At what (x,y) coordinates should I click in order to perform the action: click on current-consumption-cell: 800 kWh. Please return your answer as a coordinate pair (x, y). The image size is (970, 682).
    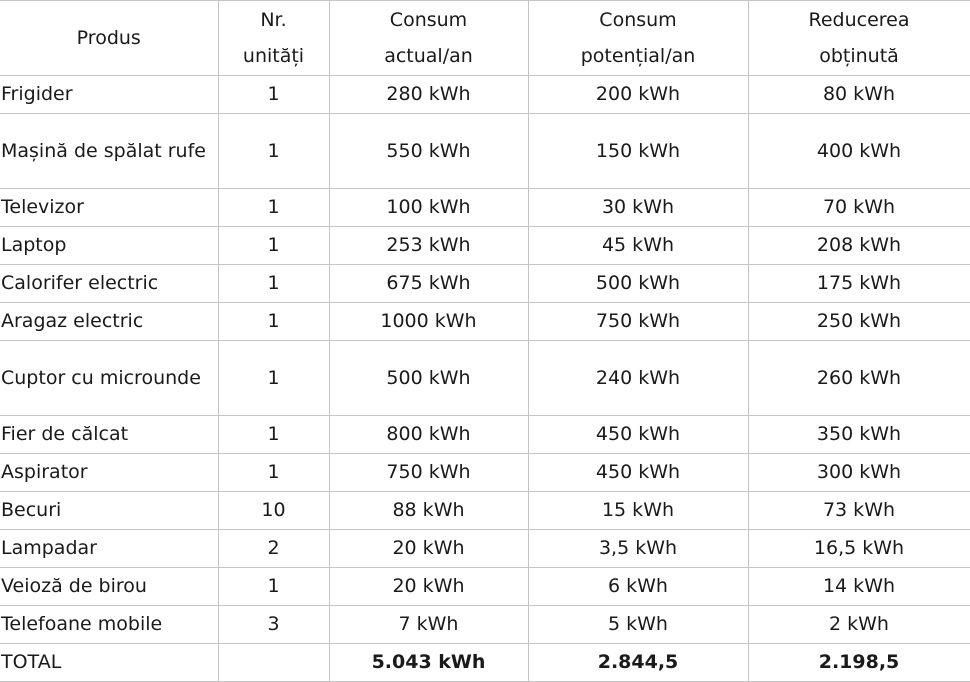
    Looking at the image, I should click on (428, 434).